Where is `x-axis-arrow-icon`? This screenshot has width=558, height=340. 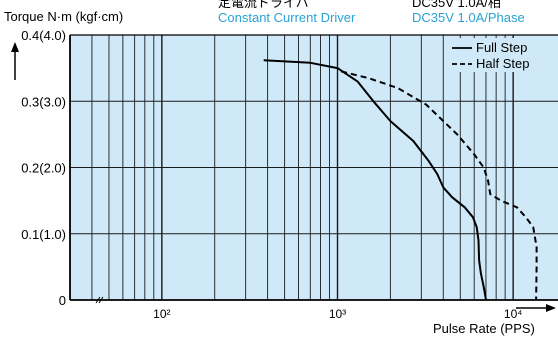 x-axis-arrow-icon is located at coordinates (536, 308).